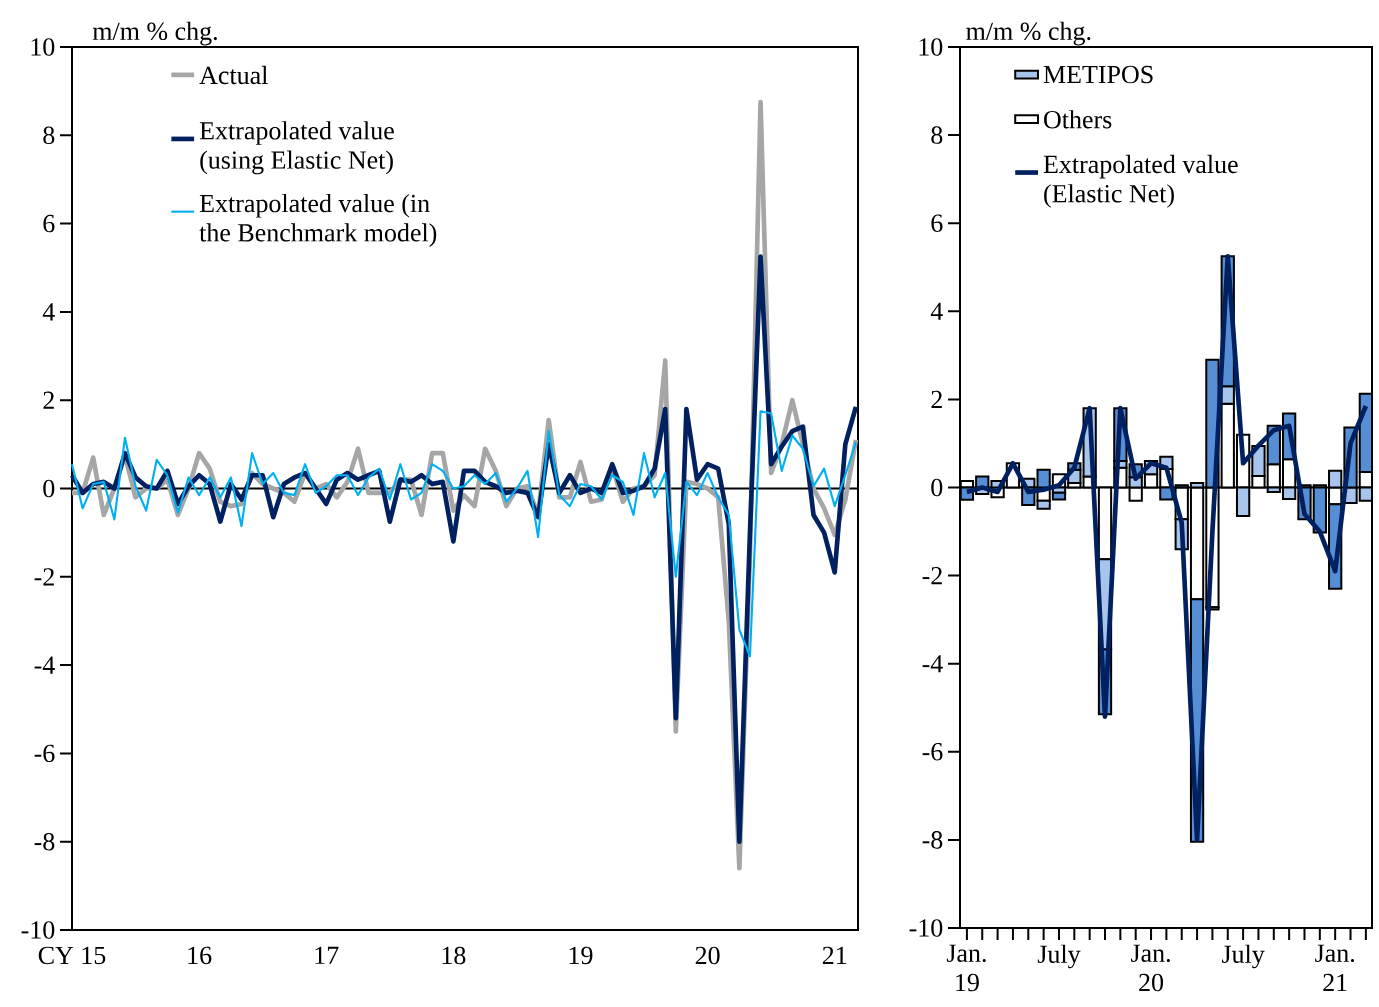  I want to click on x-tick-label: 20, so click(707, 955).